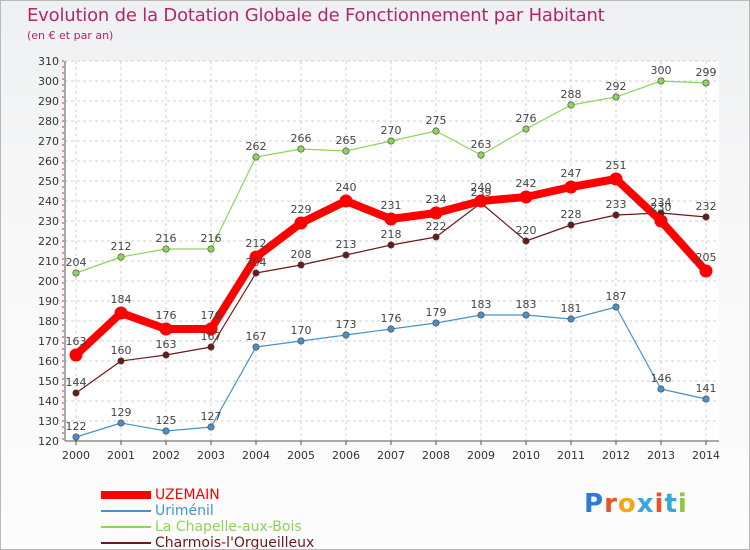 The width and height of the screenshot is (750, 550). I want to click on x-tick-label: 2005, so click(301, 455).